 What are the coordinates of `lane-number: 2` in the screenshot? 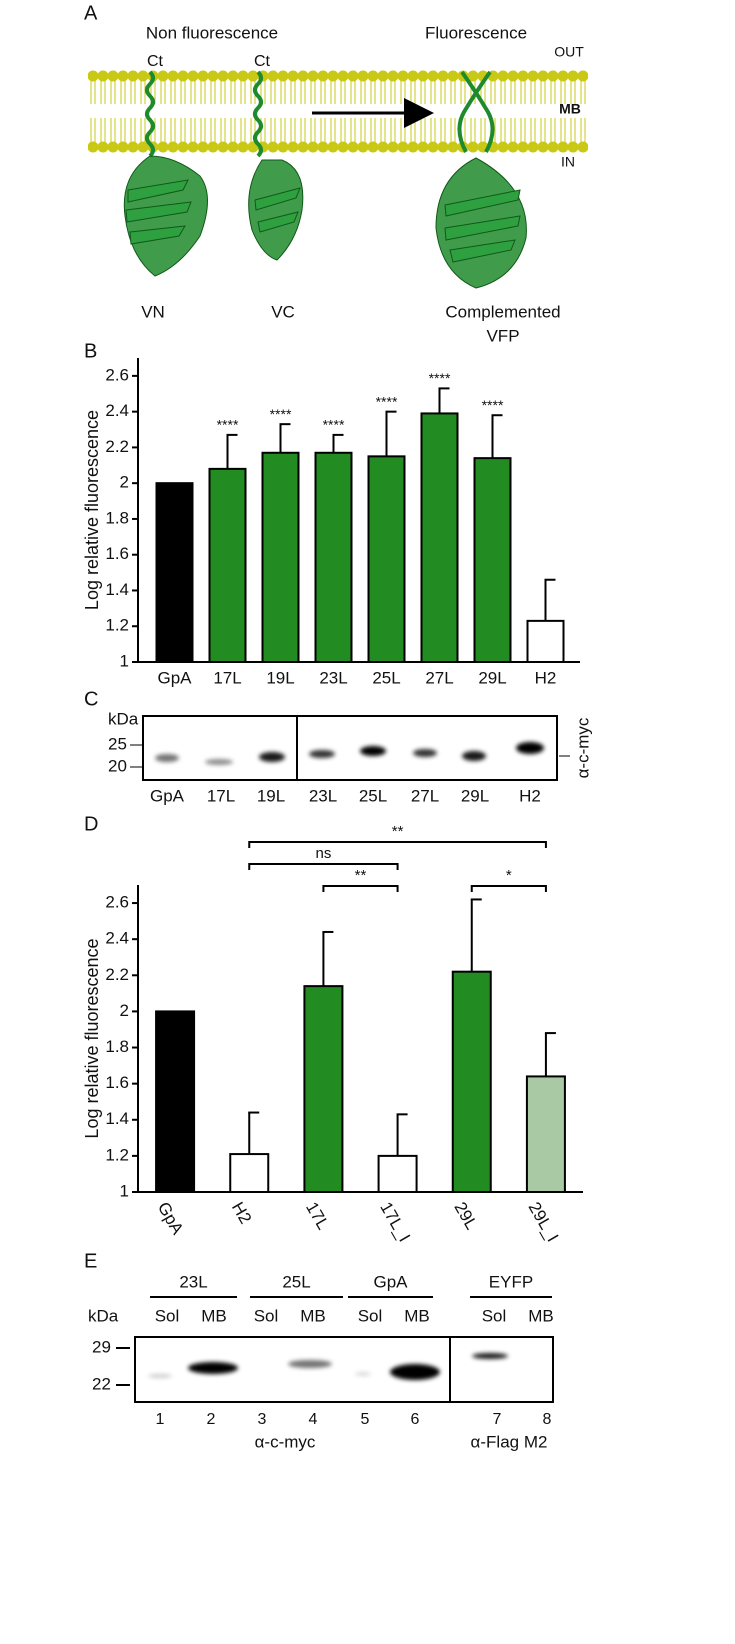 It's located at (211, 1419).